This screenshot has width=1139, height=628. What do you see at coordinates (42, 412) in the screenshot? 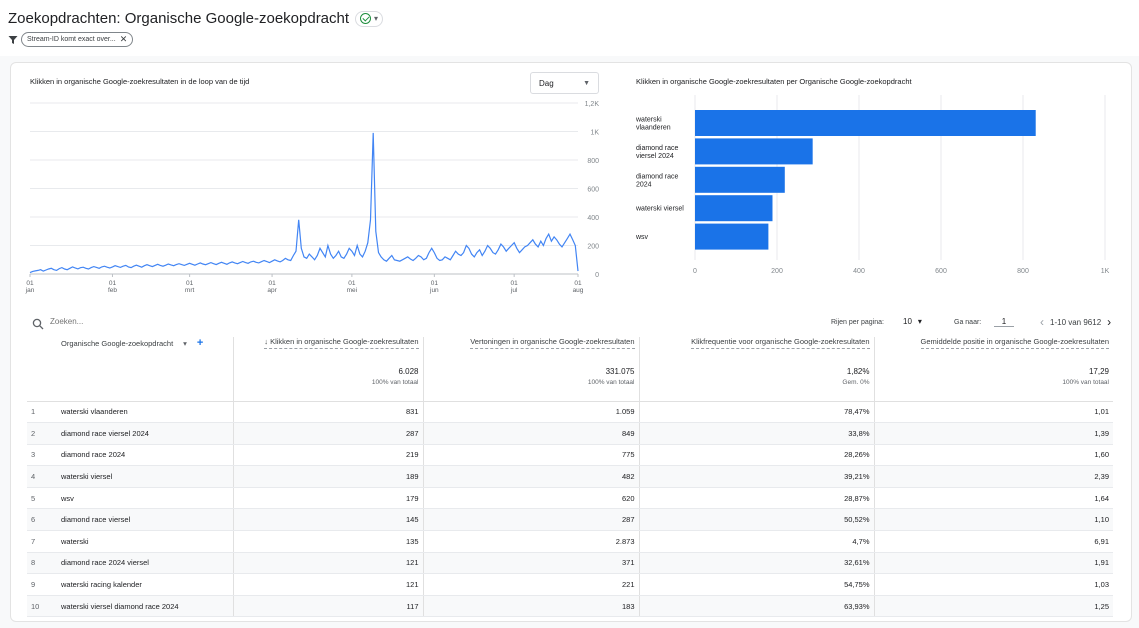
I see `row-index: 1` at bounding box center [42, 412].